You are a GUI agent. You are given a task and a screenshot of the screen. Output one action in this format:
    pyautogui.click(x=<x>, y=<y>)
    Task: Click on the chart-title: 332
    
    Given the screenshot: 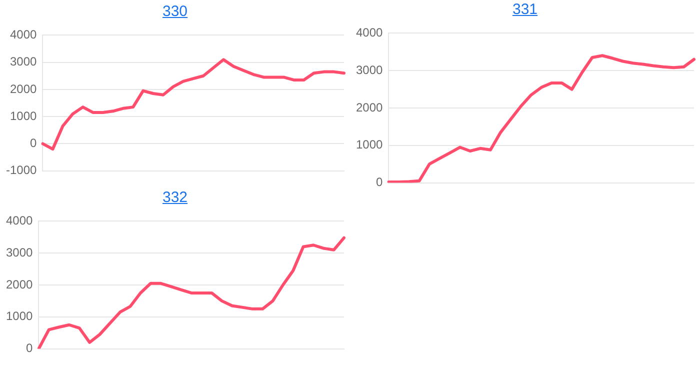 What is the action you would take?
    pyautogui.click(x=175, y=198)
    